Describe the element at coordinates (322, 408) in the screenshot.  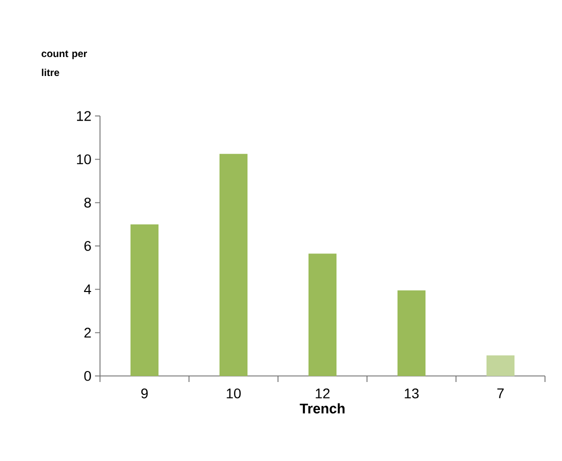
I see `x-axis-title: Trench` at that location.